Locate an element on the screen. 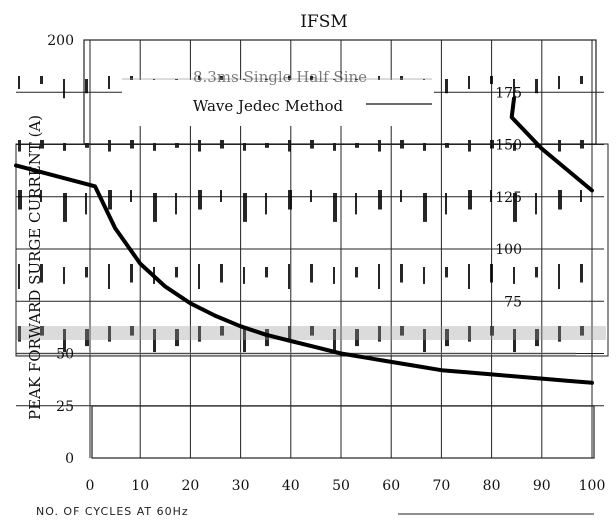 The width and height of the screenshot is (616, 523). lower-frame is located at coordinates (343, 432).